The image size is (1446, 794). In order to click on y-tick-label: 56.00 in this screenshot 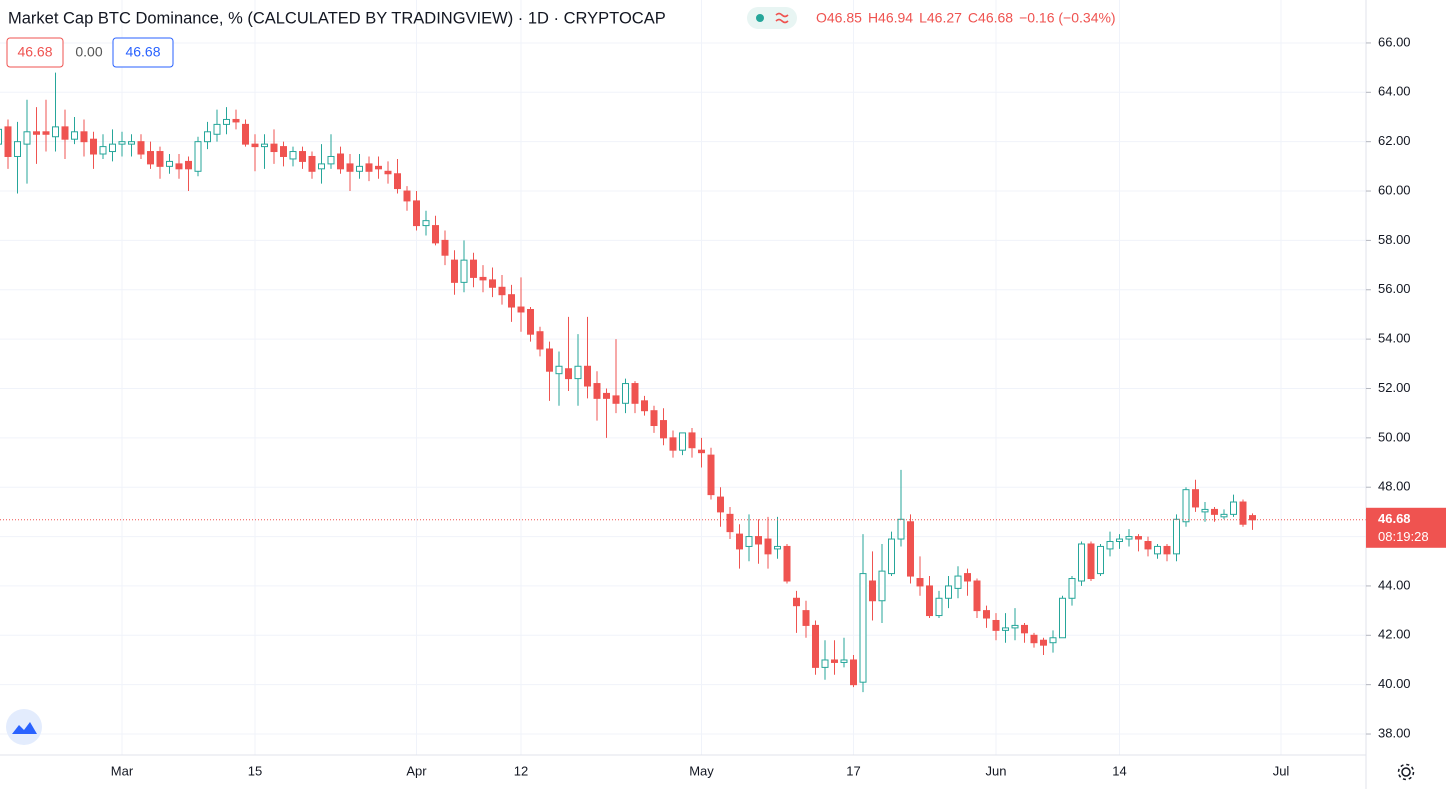, I will do `click(1394, 288)`.